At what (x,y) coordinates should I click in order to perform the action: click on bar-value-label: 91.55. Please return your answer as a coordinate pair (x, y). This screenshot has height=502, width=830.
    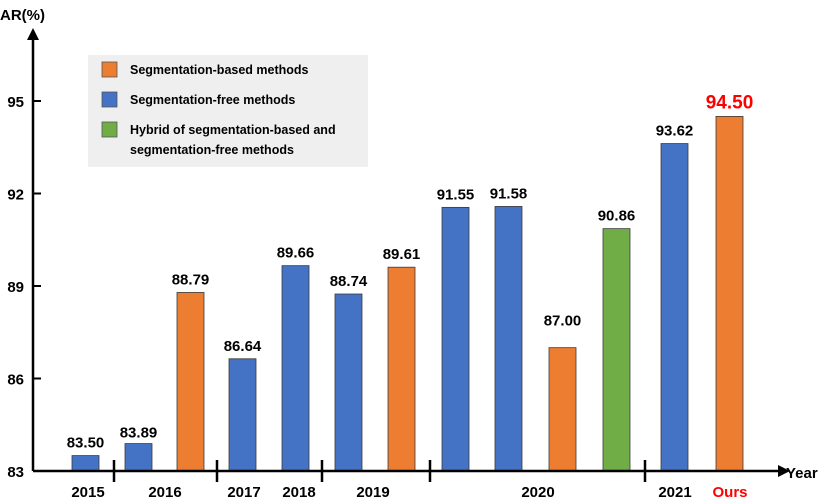
    Looking at the image, I should click on (456, 194).